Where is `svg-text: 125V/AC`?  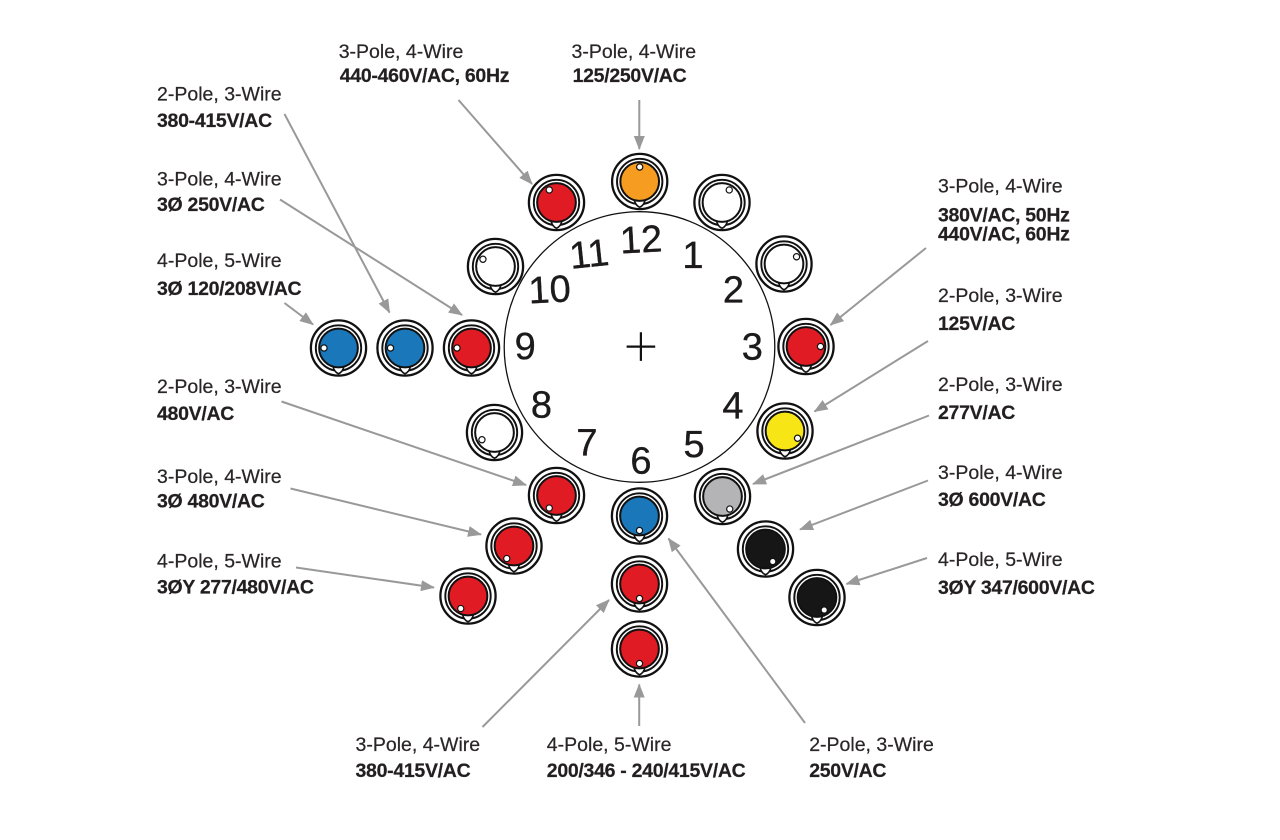
svg-text: 125V/AC is located at coordinates (976, 324).